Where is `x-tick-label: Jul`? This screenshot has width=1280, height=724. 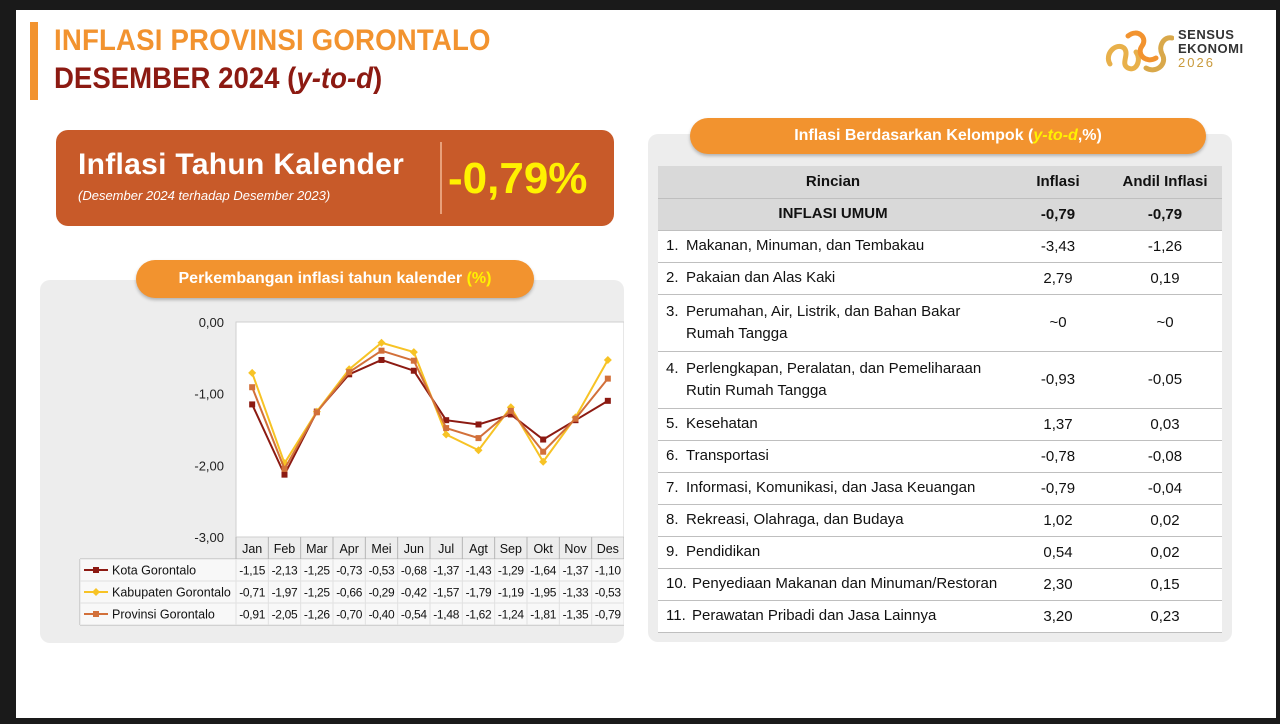
x-tick-label: Jul is located at coordinates (446, 549).